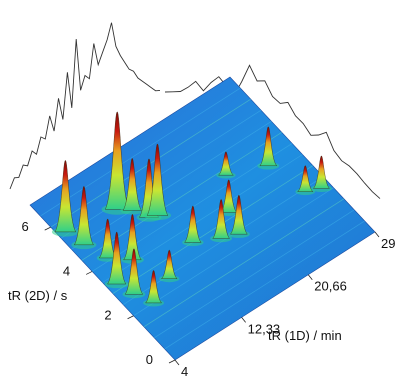 This screenshot has width=405, height=378. Describe the element at coordinates (66, 270) in the screenshot. I see `y-tick-label: 4` at that location.